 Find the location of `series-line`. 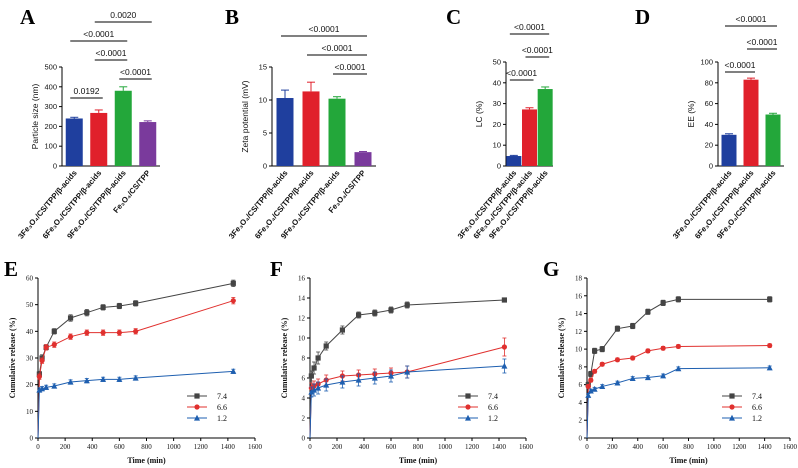

series-line is located at coordinates (407, 392).